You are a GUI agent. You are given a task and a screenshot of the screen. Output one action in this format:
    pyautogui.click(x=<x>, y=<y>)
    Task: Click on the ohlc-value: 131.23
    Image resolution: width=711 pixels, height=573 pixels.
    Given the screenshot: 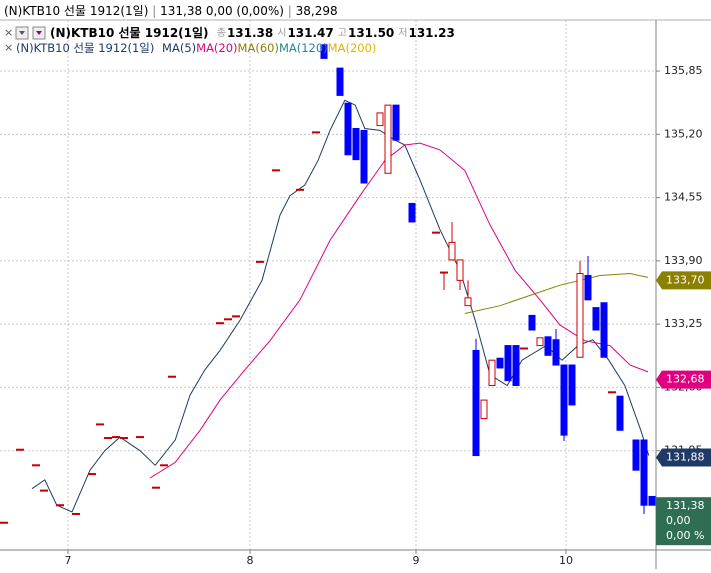 What is the action you would take?
    pyautogui.click(x=431, y=33)
    